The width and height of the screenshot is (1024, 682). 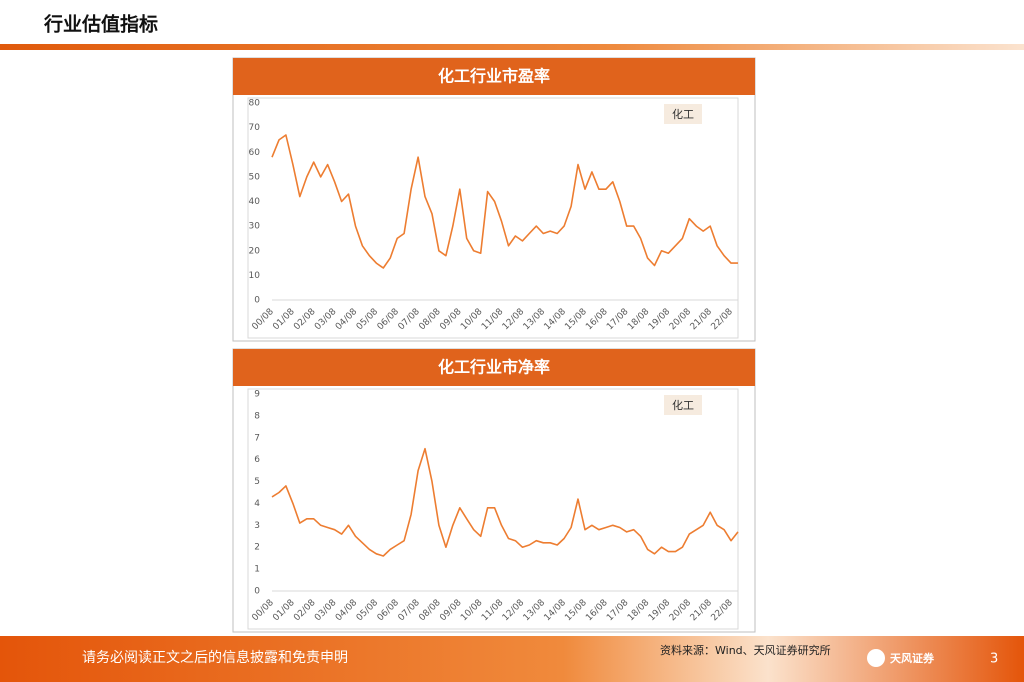 What do you see at coordinates (912, 658) in the screenshot?
I see `logo-text: 天风证券` at bounding box center [912, 658].